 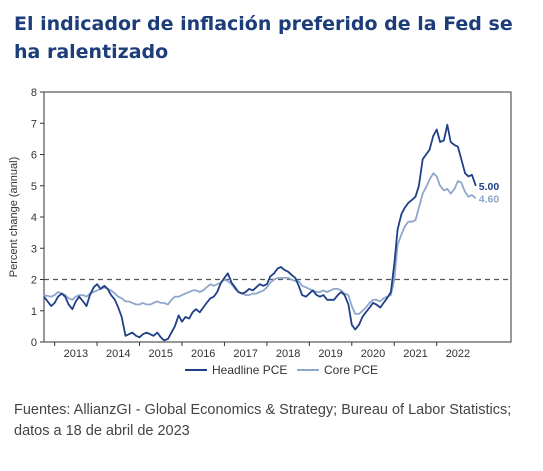 I want to click on y-tick-label: 7, so click(x=34, y=124).